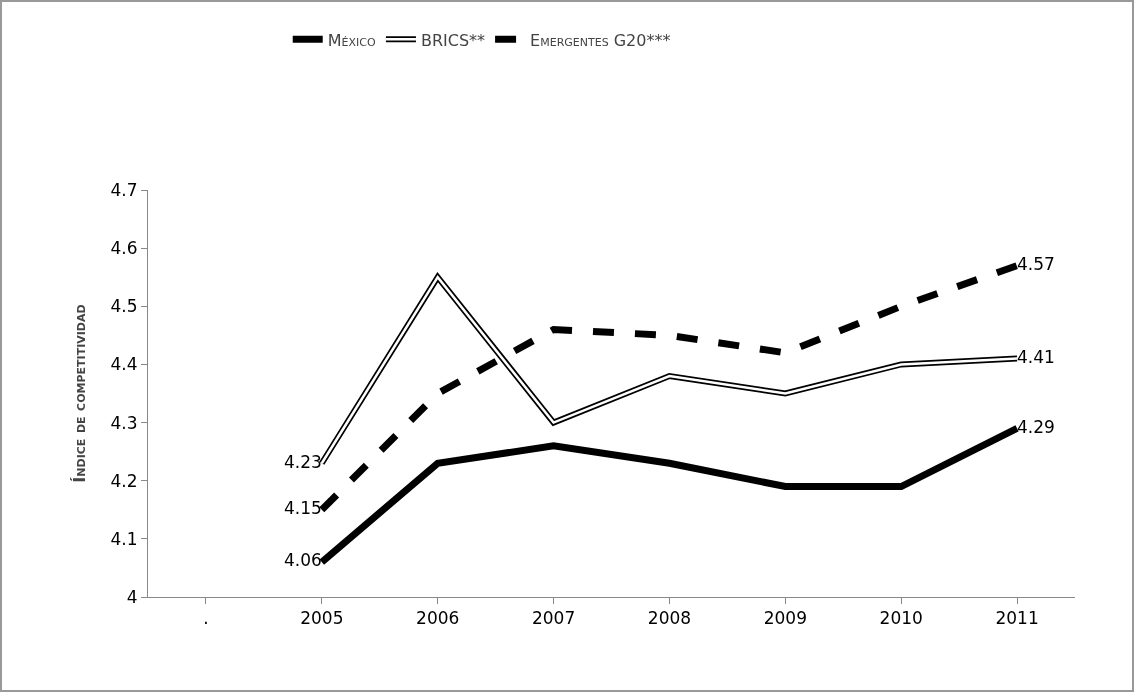 Image resolution: width=1134 pixels, height=692 pixels. What do you see at coordinates (322, 618) in the screenshot?
I see `x-tick-label: 2005` at bounding box center [322, 618].